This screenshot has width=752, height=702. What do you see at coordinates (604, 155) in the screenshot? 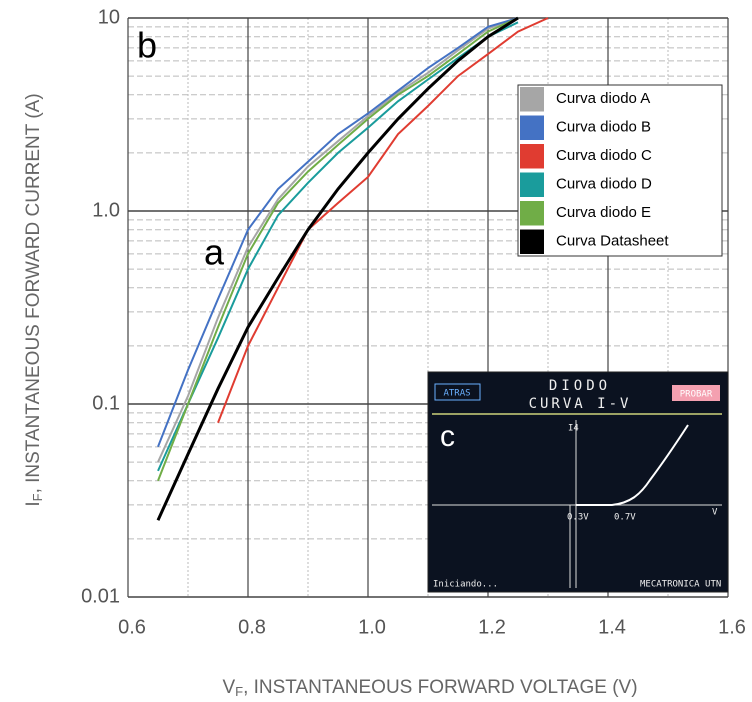
I see `legend-label: Curva diodo C` at bounding box center [604, 155].